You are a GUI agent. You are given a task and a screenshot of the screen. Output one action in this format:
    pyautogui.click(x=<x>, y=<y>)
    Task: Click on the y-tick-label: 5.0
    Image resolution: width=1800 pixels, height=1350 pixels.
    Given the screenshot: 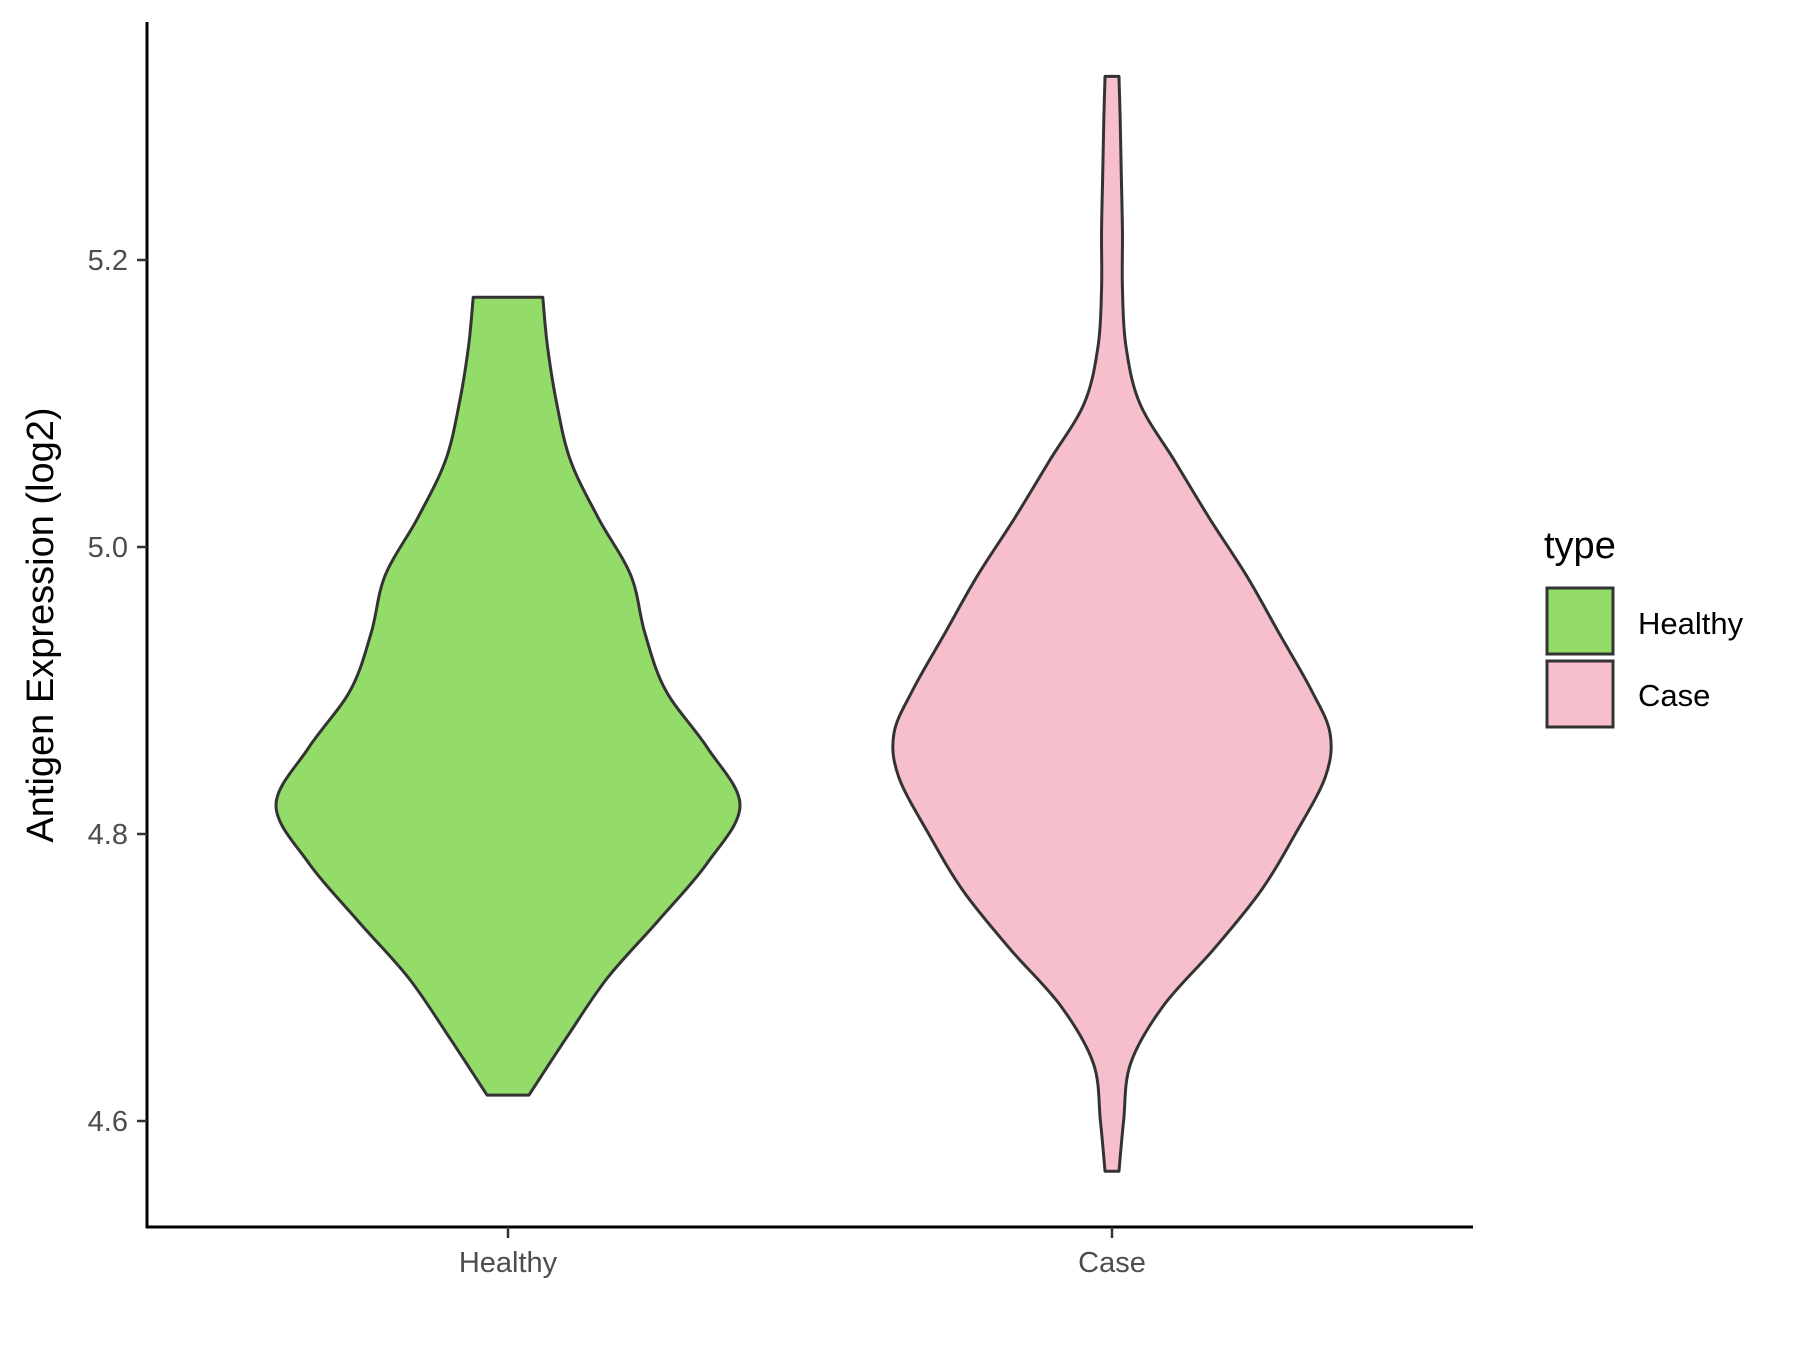 What is the action you would take?
    pyautogui.click(x=108, y=548)
    